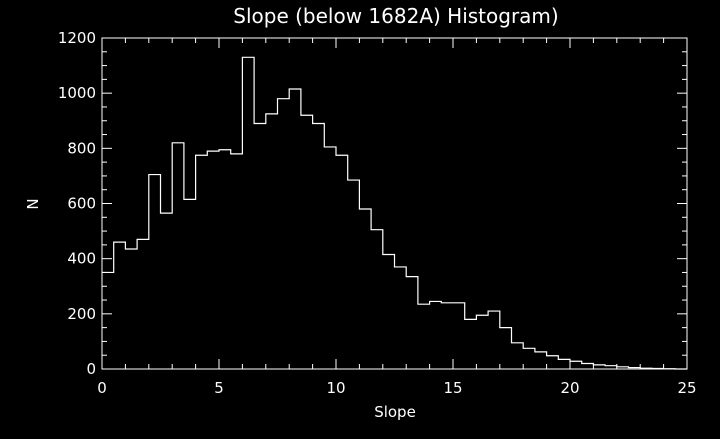  I want to click on y-tick-label: 800, so click(81, 148).